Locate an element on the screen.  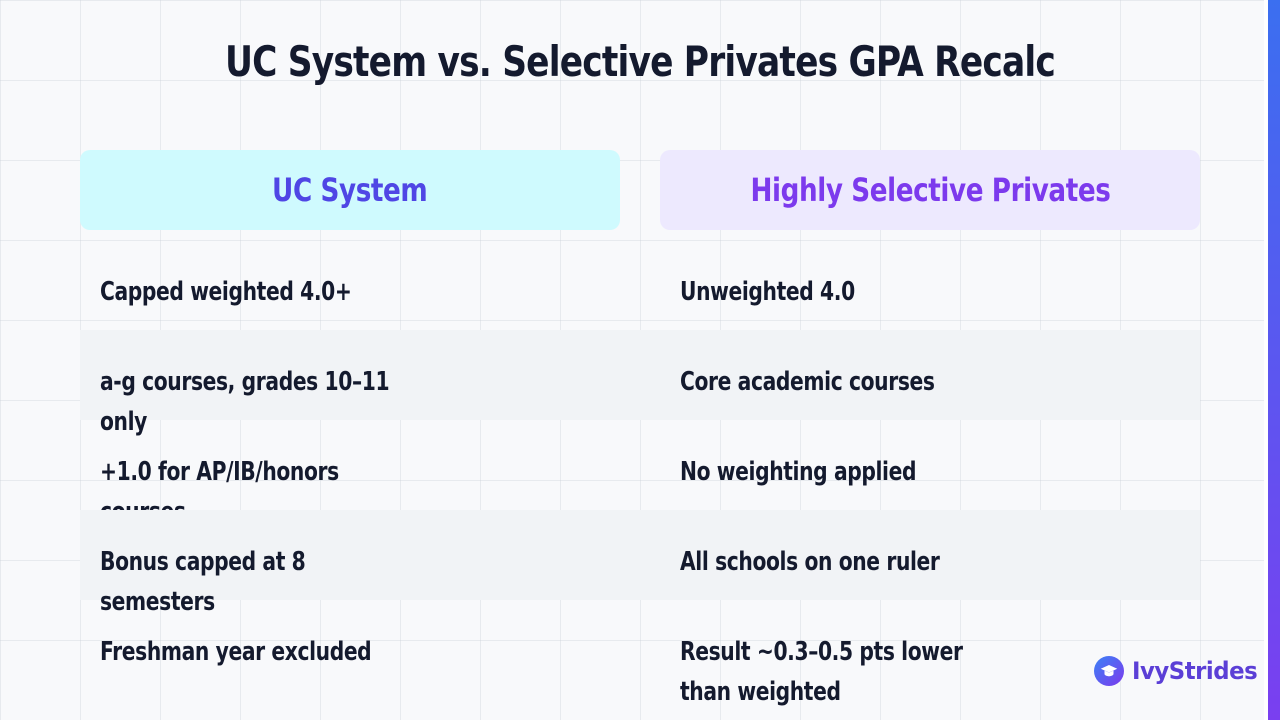
uc-cell: a-g courses, grades 10–11 only is located at coordinates (245, 402).